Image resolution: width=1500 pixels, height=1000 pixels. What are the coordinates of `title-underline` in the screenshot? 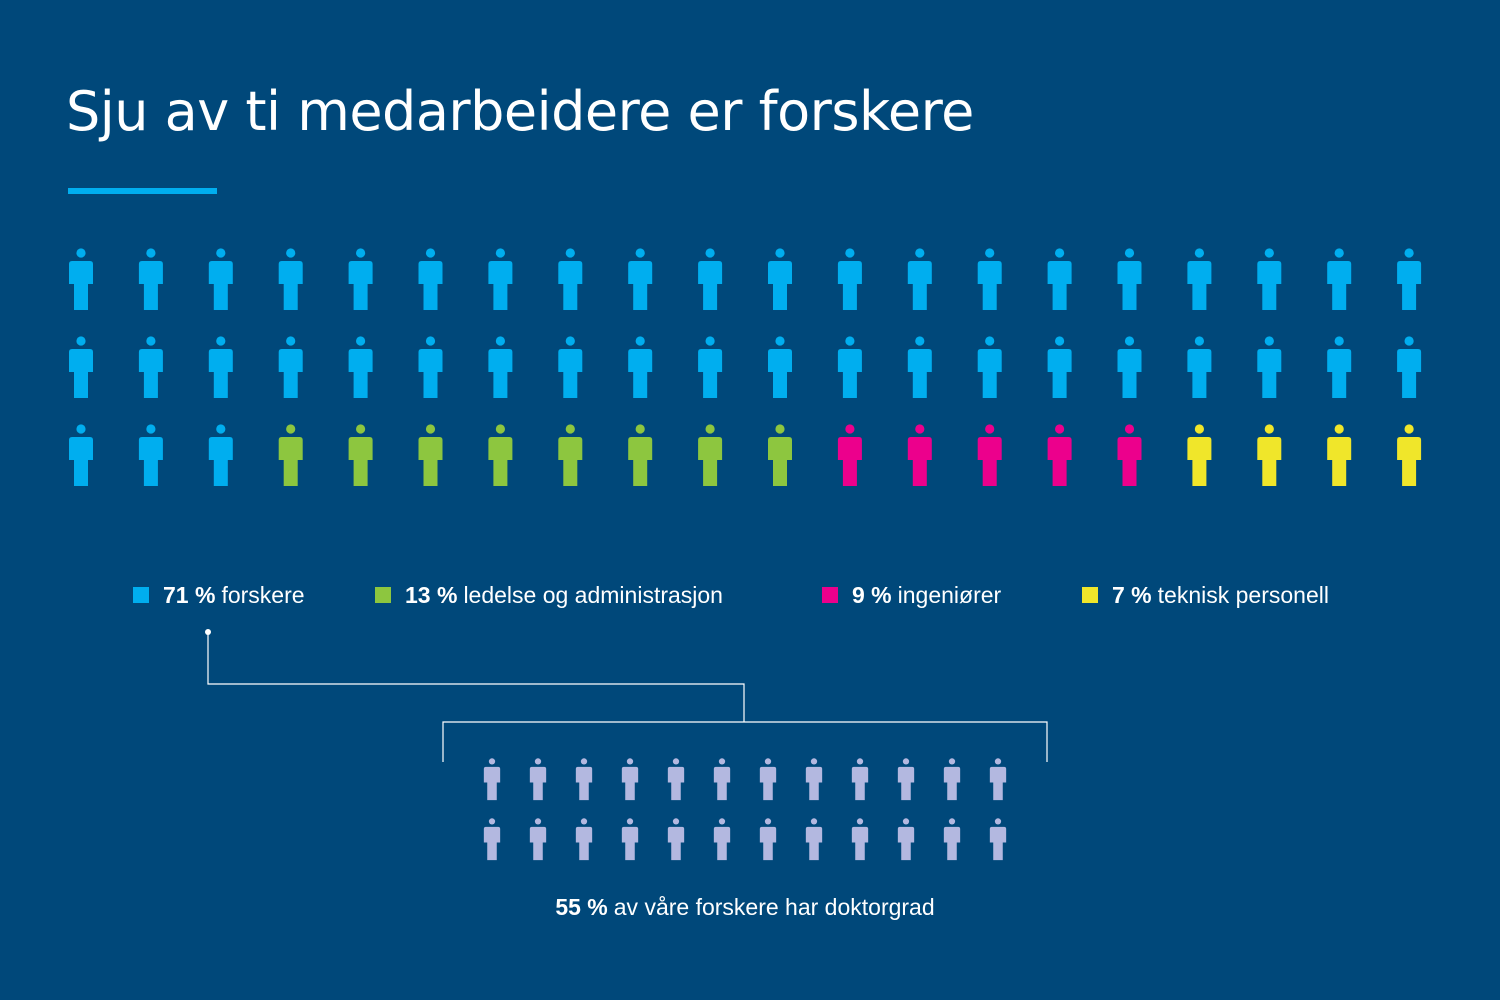 It's located at (142, 191).